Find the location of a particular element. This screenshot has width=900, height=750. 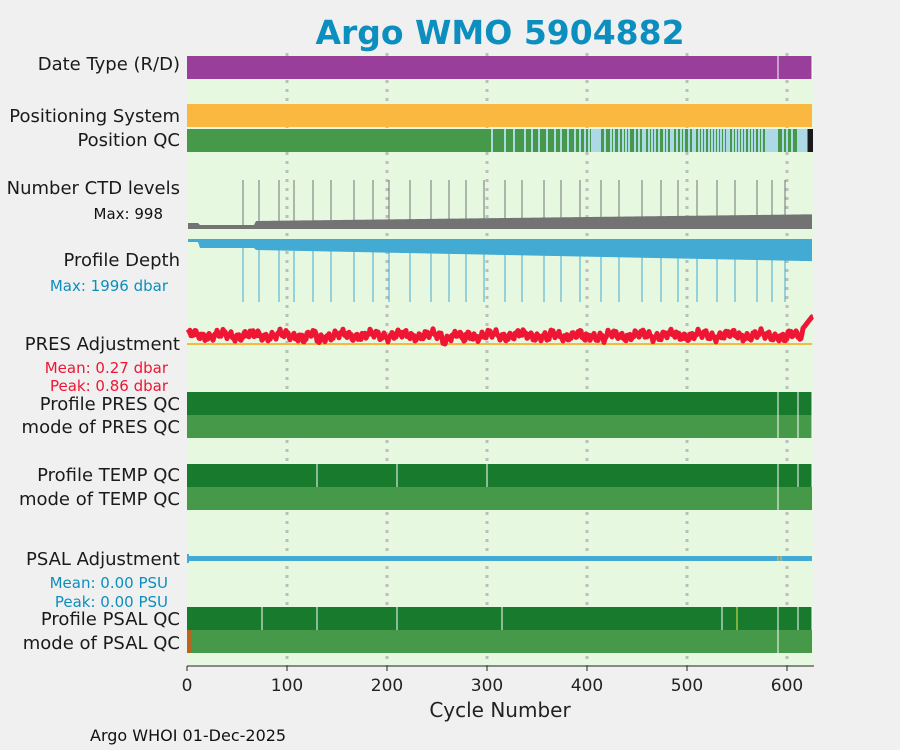

x-ticks: 0 100 200 300 400 500 600 is located at coordinates (492, 681).